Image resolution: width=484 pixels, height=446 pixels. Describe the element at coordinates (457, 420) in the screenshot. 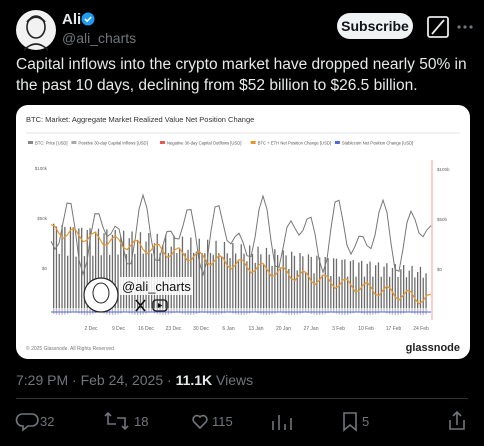

I see `share-icon` at that location.